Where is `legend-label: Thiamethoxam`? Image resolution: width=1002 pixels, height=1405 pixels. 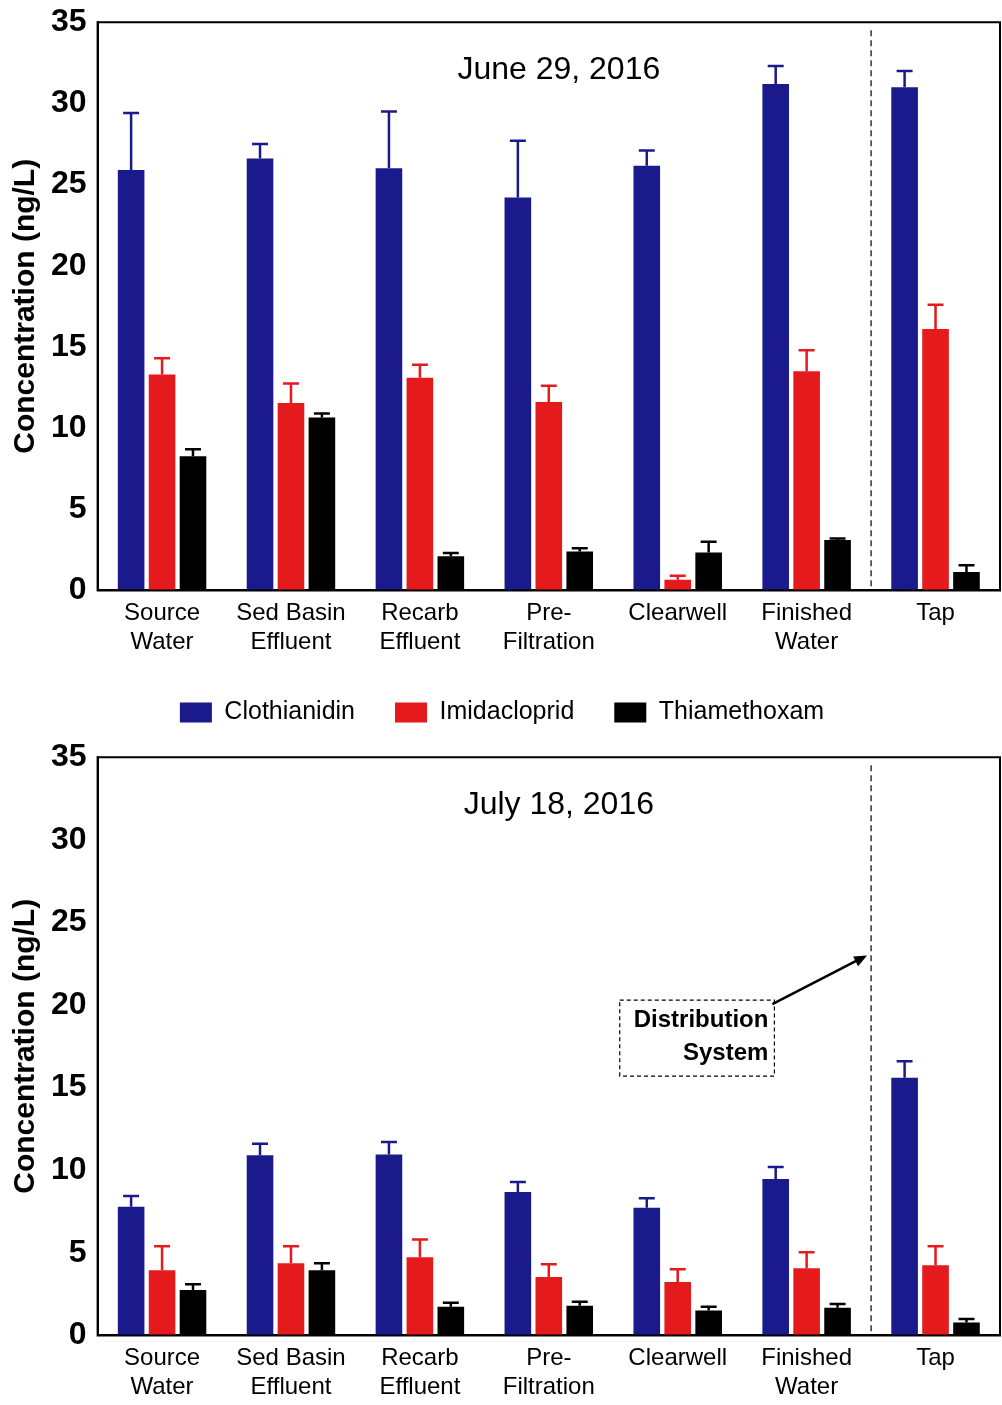 legend-label: Thiamethoxam is located at coordinates (741, 710).